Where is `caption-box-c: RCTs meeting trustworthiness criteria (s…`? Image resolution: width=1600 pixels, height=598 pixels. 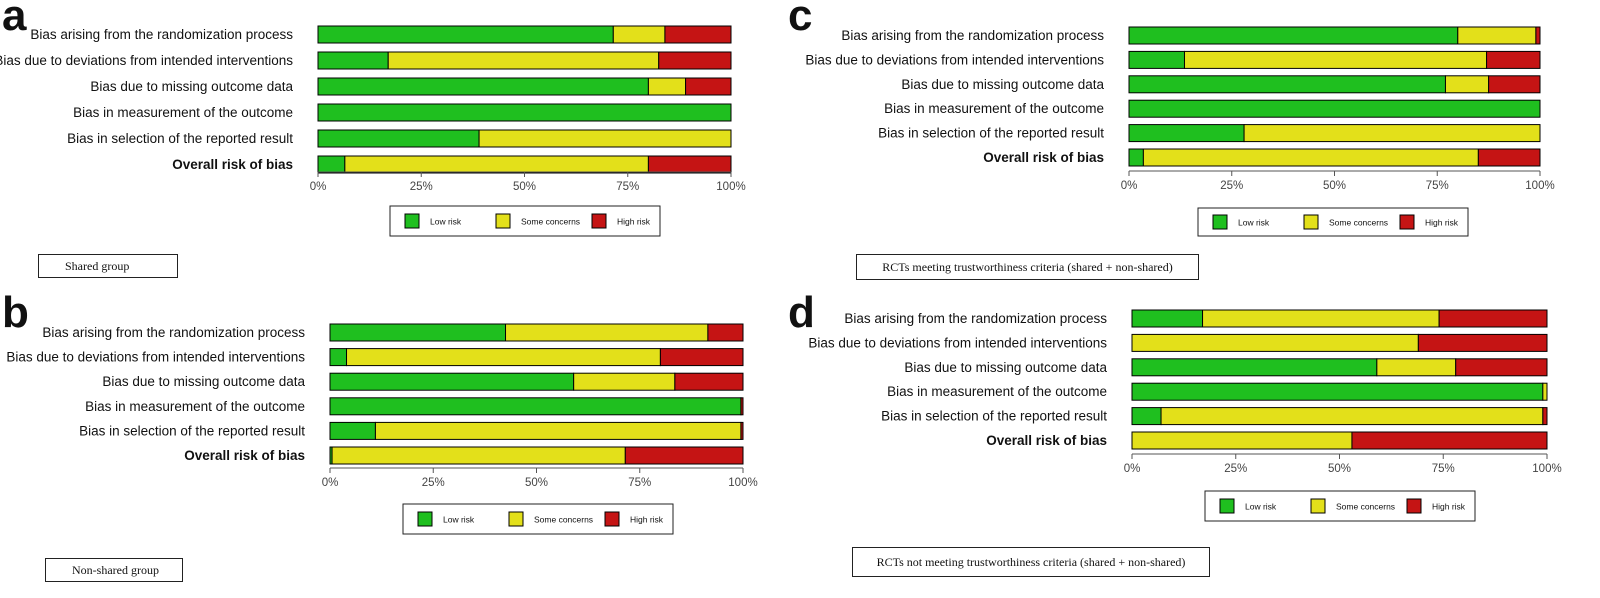 caption-box-c: RCTs meeting trustworthiness criteria (s… is located at coordinates (1027, 267).